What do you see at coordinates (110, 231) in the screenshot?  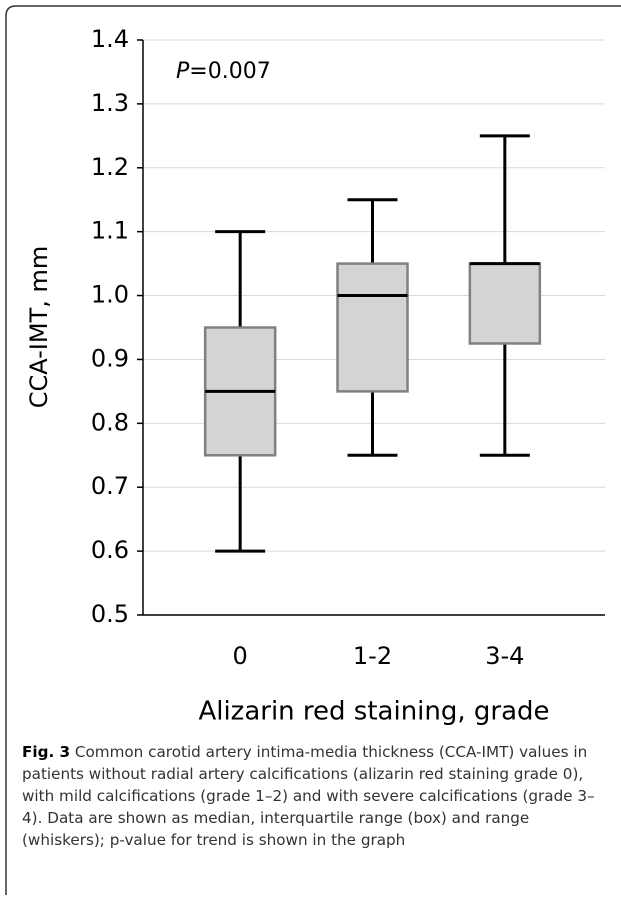 I see `y-tick-label: 1.1` at bounding box center [110, 231].